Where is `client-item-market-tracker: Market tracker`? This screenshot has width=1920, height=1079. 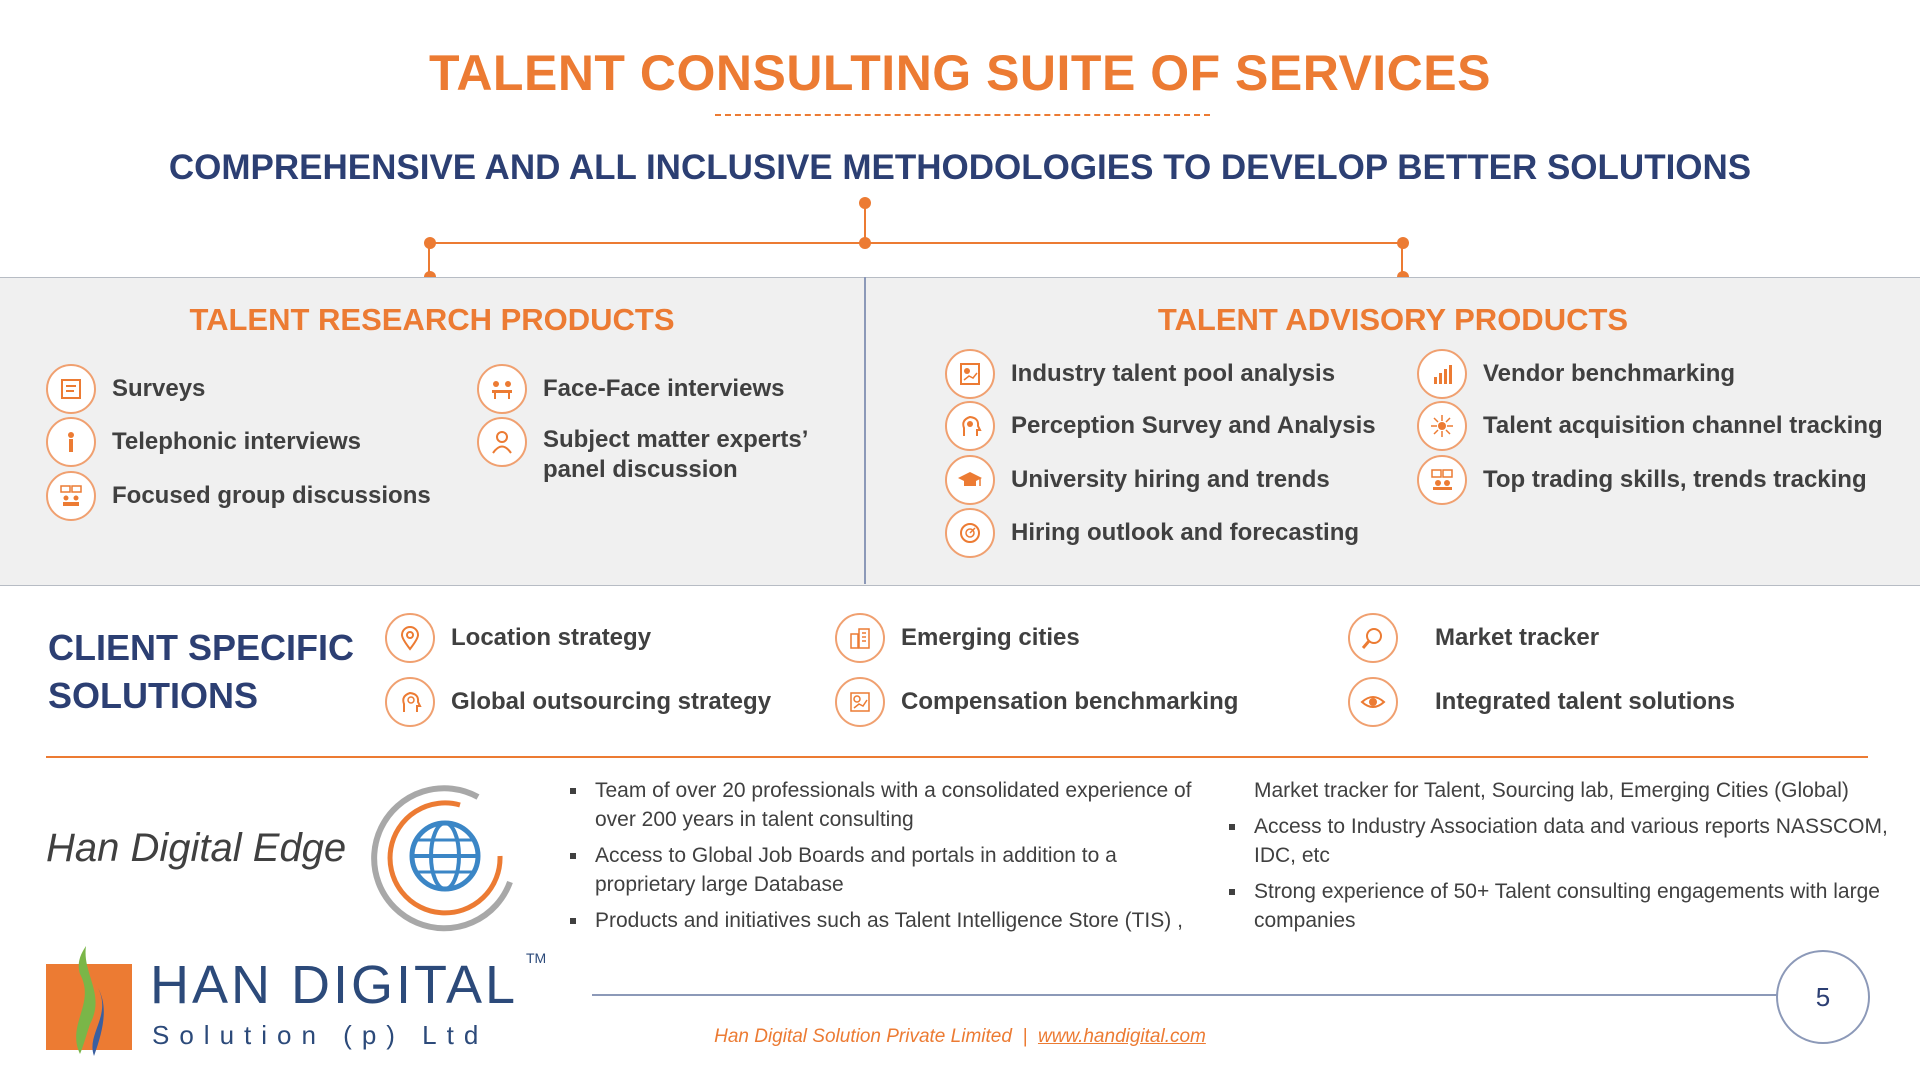 client-item-market-tracker: Market tracker is located at coordinates (1473, 638).